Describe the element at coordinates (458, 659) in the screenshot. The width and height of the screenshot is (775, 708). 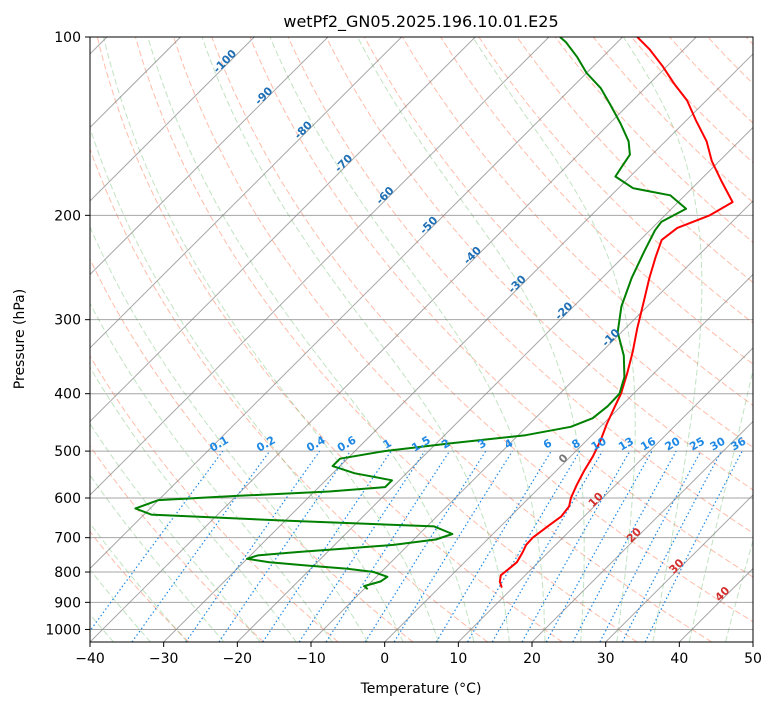
I see `x-tick-label: 10` at that location.